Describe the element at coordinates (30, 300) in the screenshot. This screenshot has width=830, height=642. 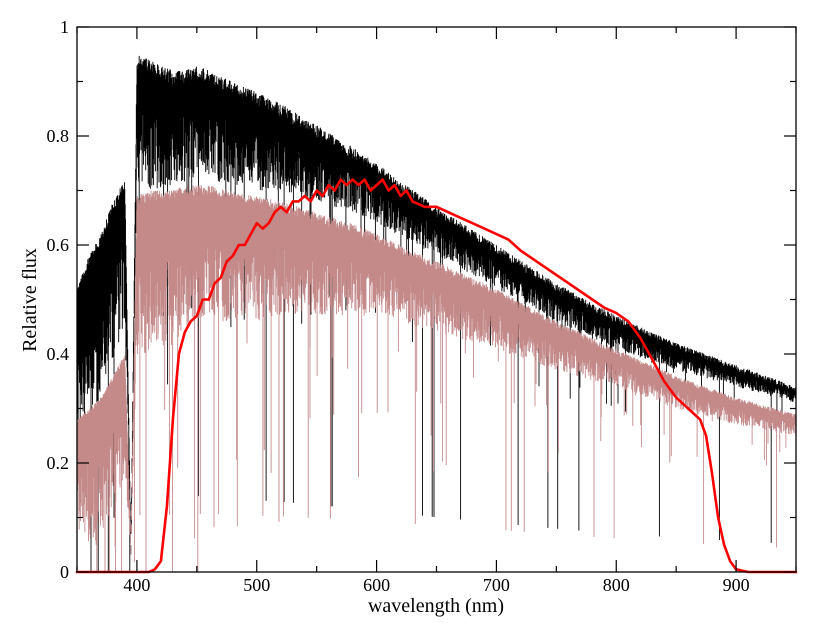
I see `y-axis-title: Relative flux` at that location.